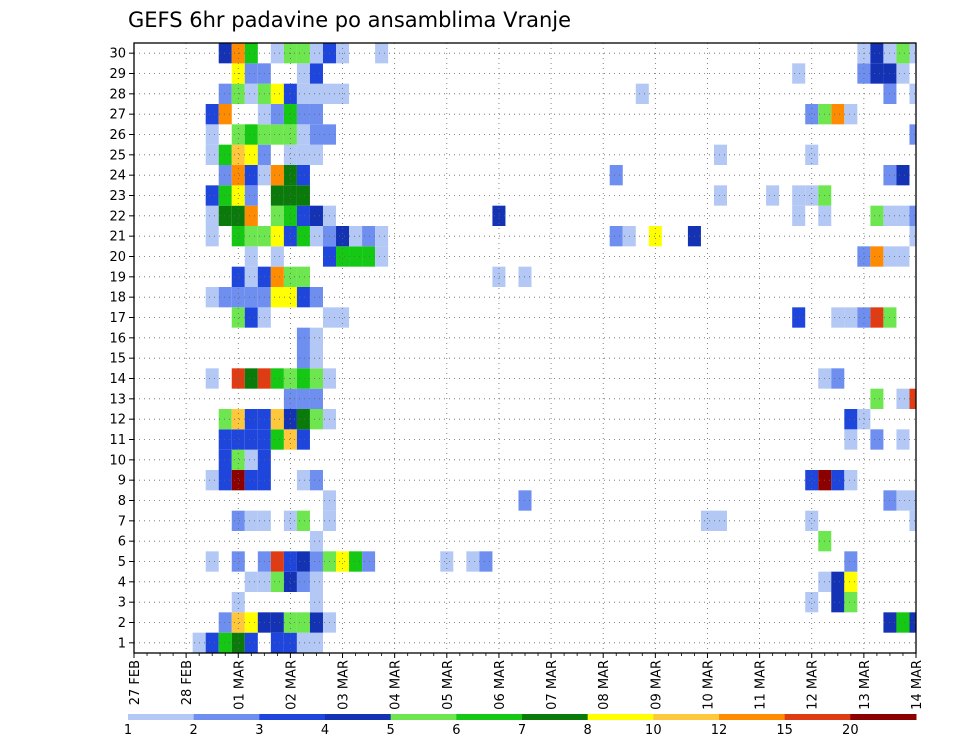  Describe the element at coordinates (656, 685) in the screenshot. I see `x-tick-label: 09 MAR` at that location.